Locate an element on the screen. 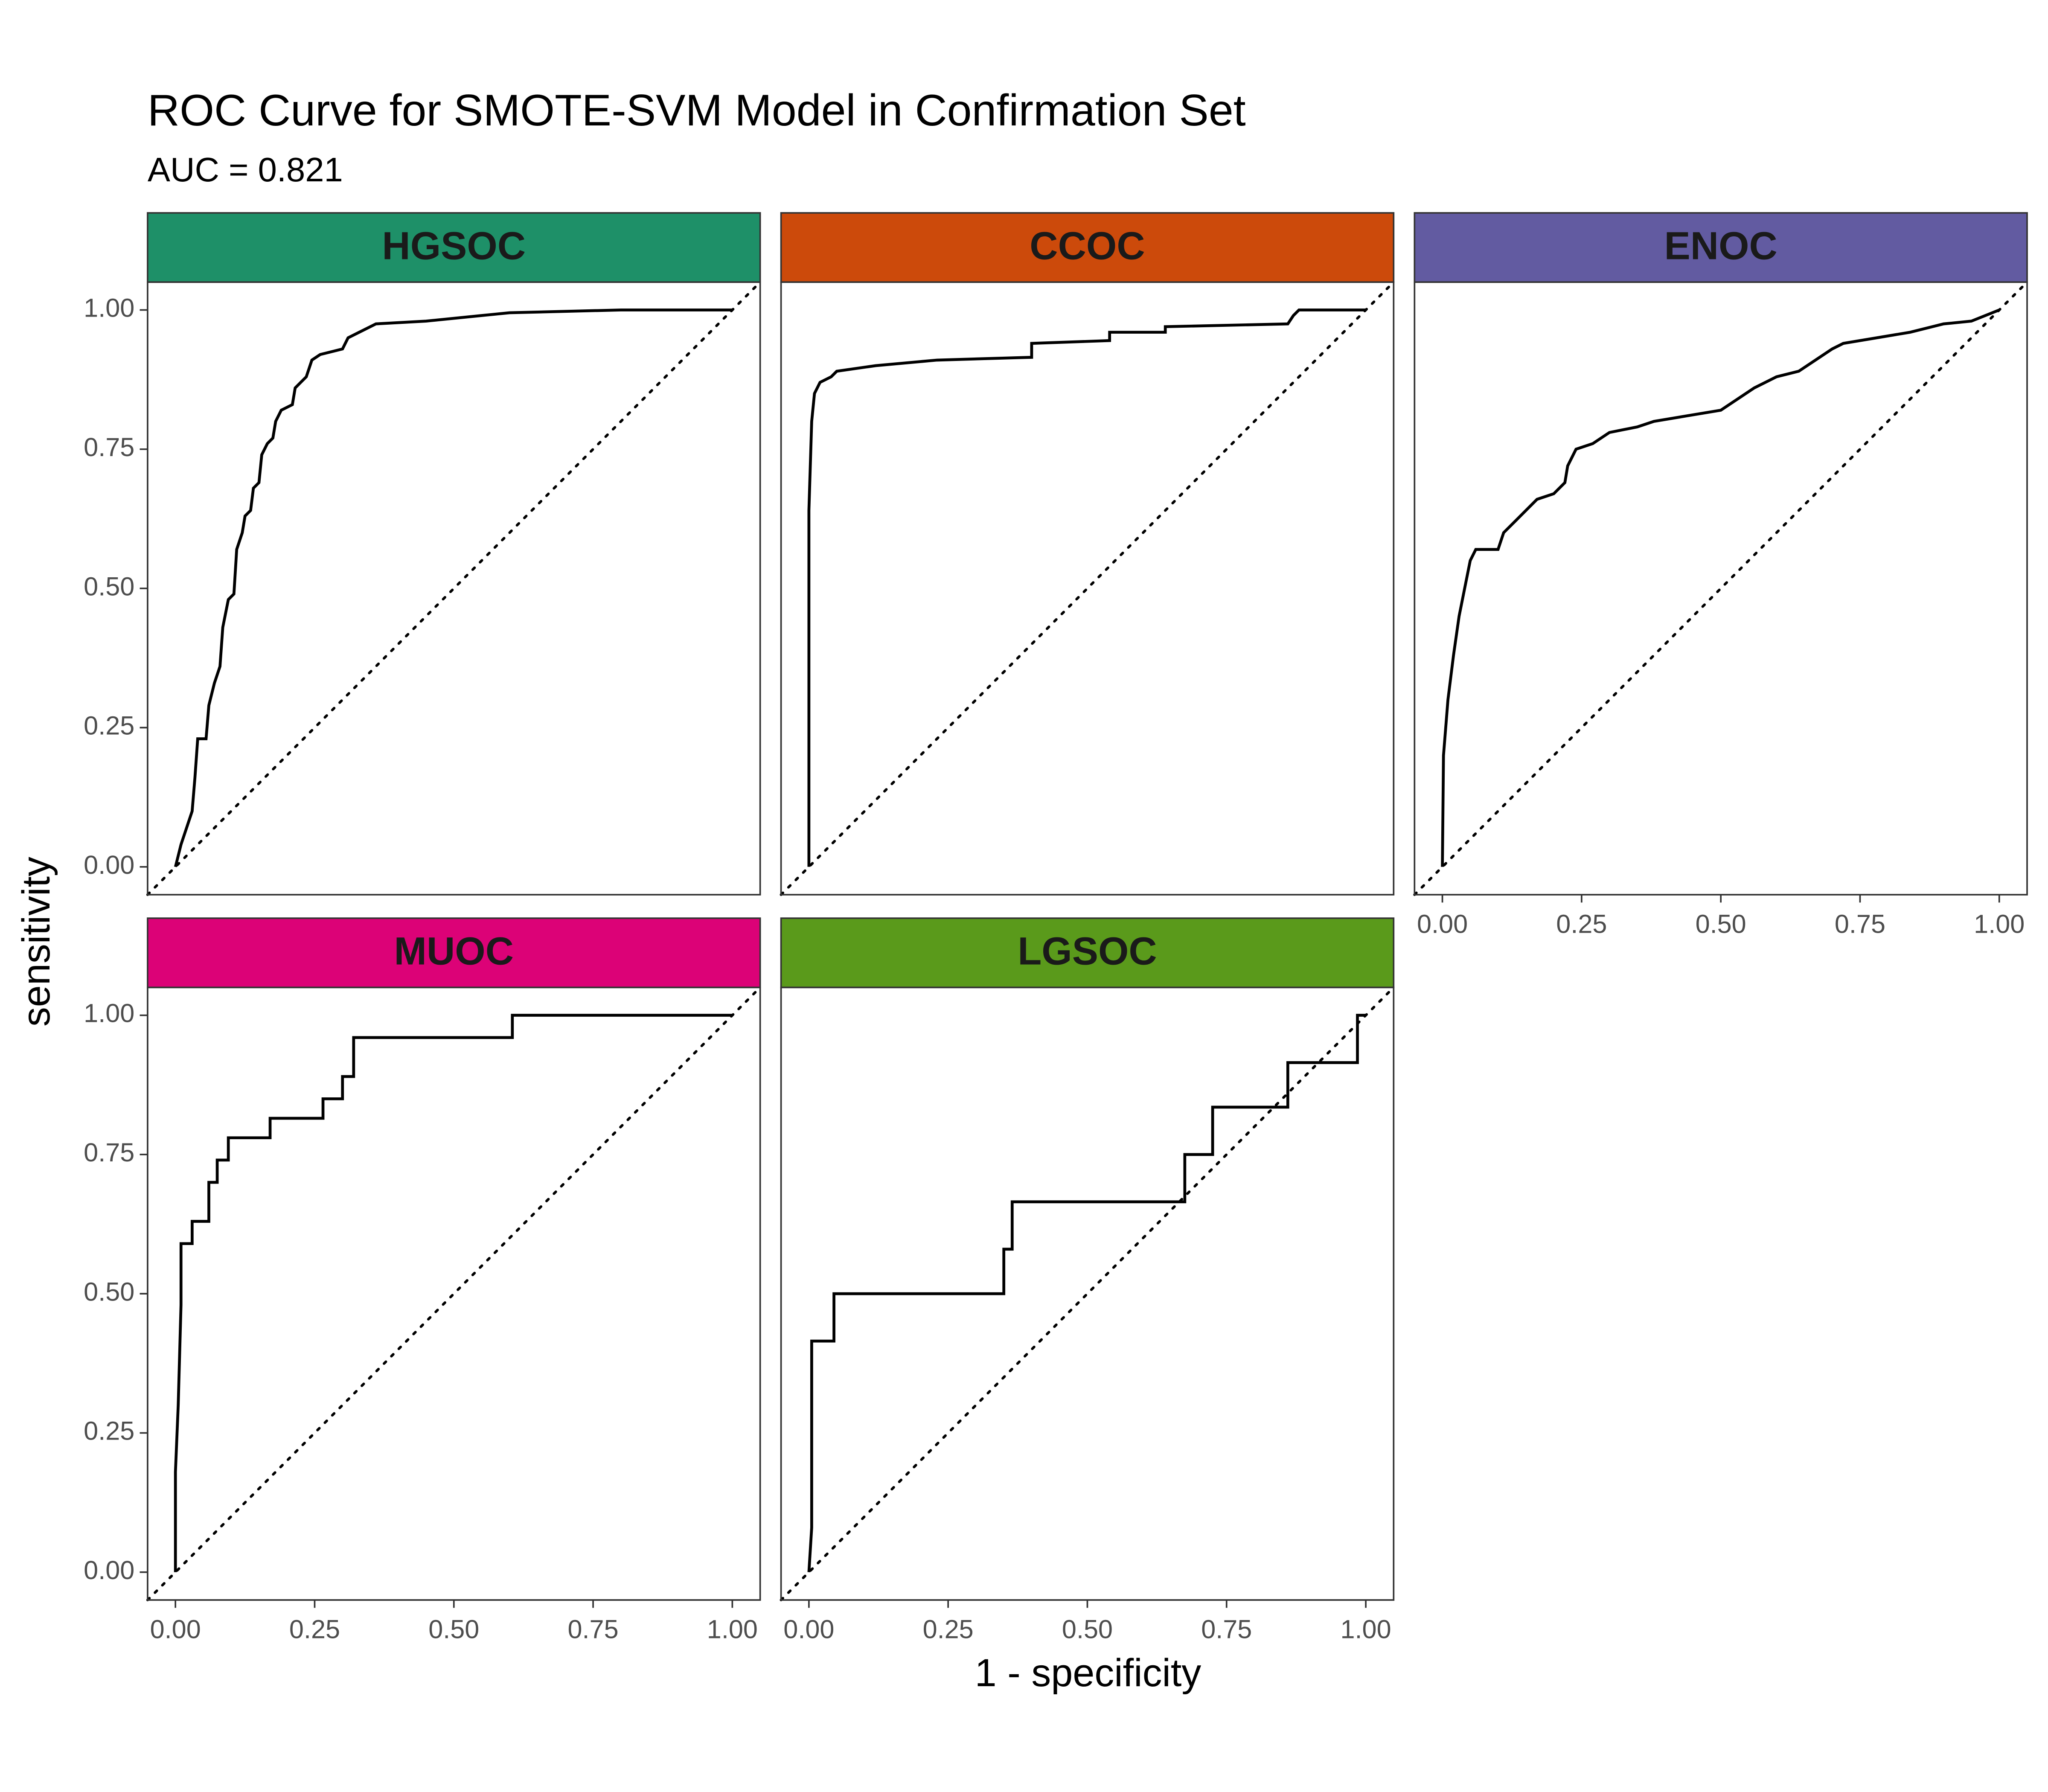  strip-label: LGSOC is located at coordinates (1087, 951).